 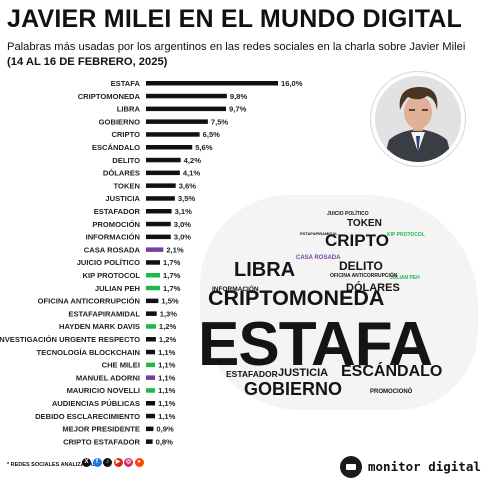 What do you see at coordinates (104, 313) in the screenshot?
I see `bar-category-label: ESTAFAPIRAMIDAL` at bounding box center [104, 313].